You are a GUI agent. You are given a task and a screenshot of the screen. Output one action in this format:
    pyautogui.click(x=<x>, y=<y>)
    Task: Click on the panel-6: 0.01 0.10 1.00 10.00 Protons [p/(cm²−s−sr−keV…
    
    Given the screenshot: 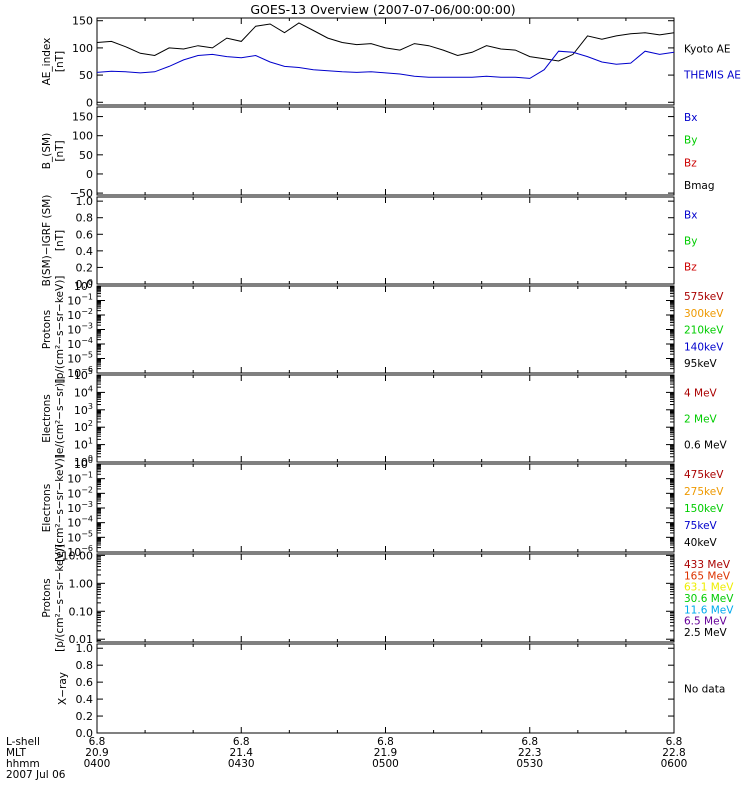 What is the action you would take?
    pyautogui.click(x=387, y=598)
    